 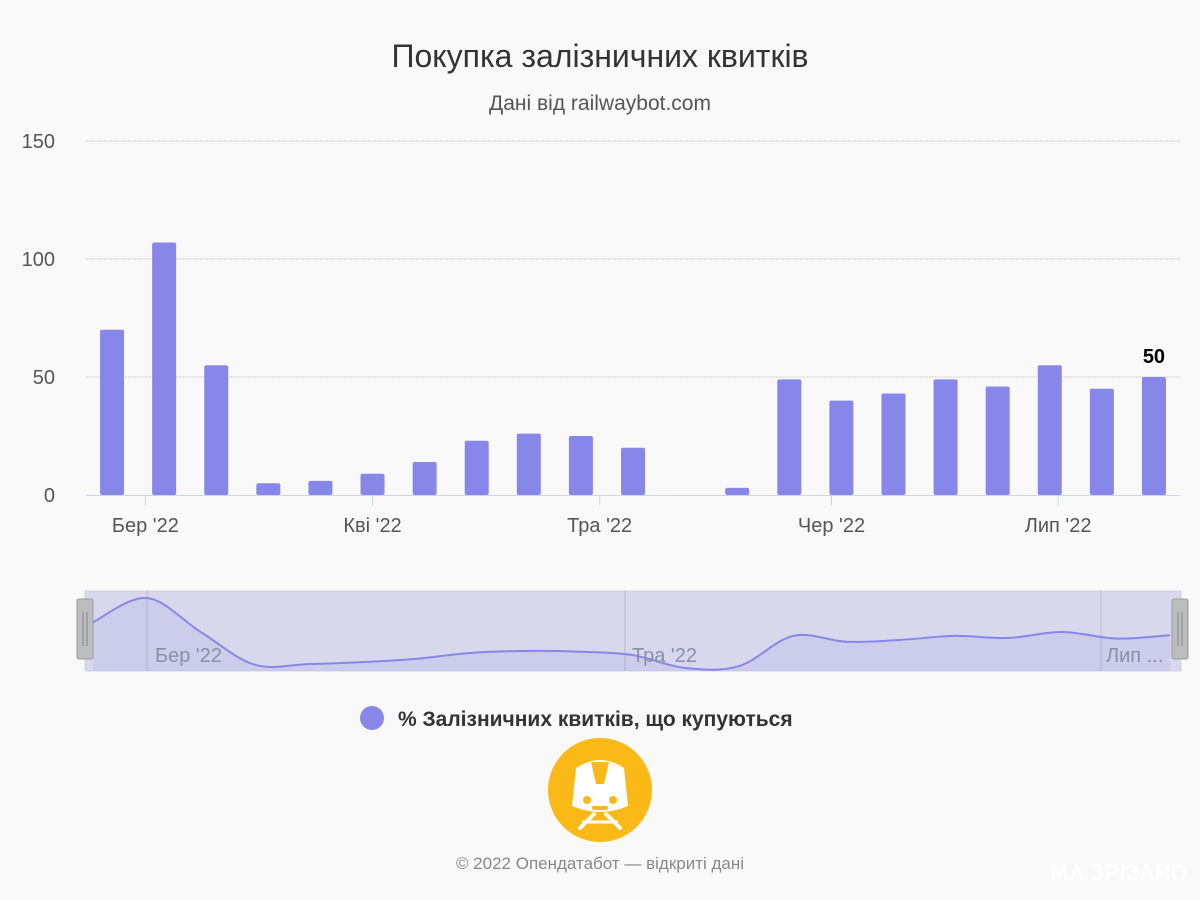 I want to click on chart-subtitle: Дані від railwaybot.com, so click(x=600, y=103).